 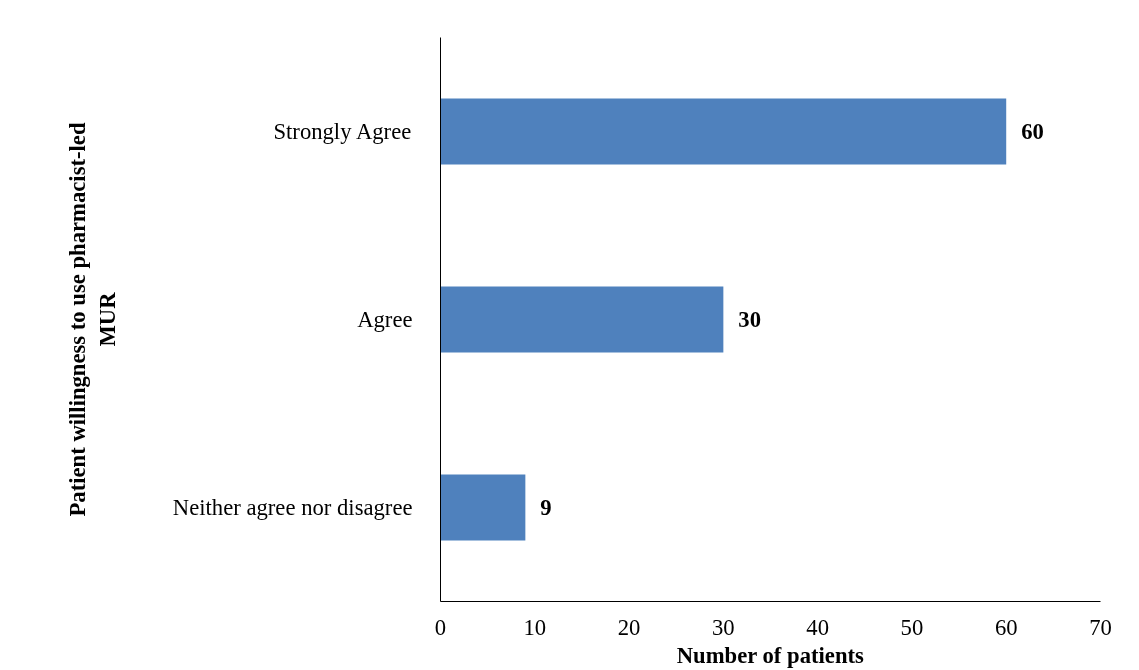 What do you see at coordinates (535, 627) in the screenshot?
I see `x-tick-label: 10` at bounding box center [535, 627].